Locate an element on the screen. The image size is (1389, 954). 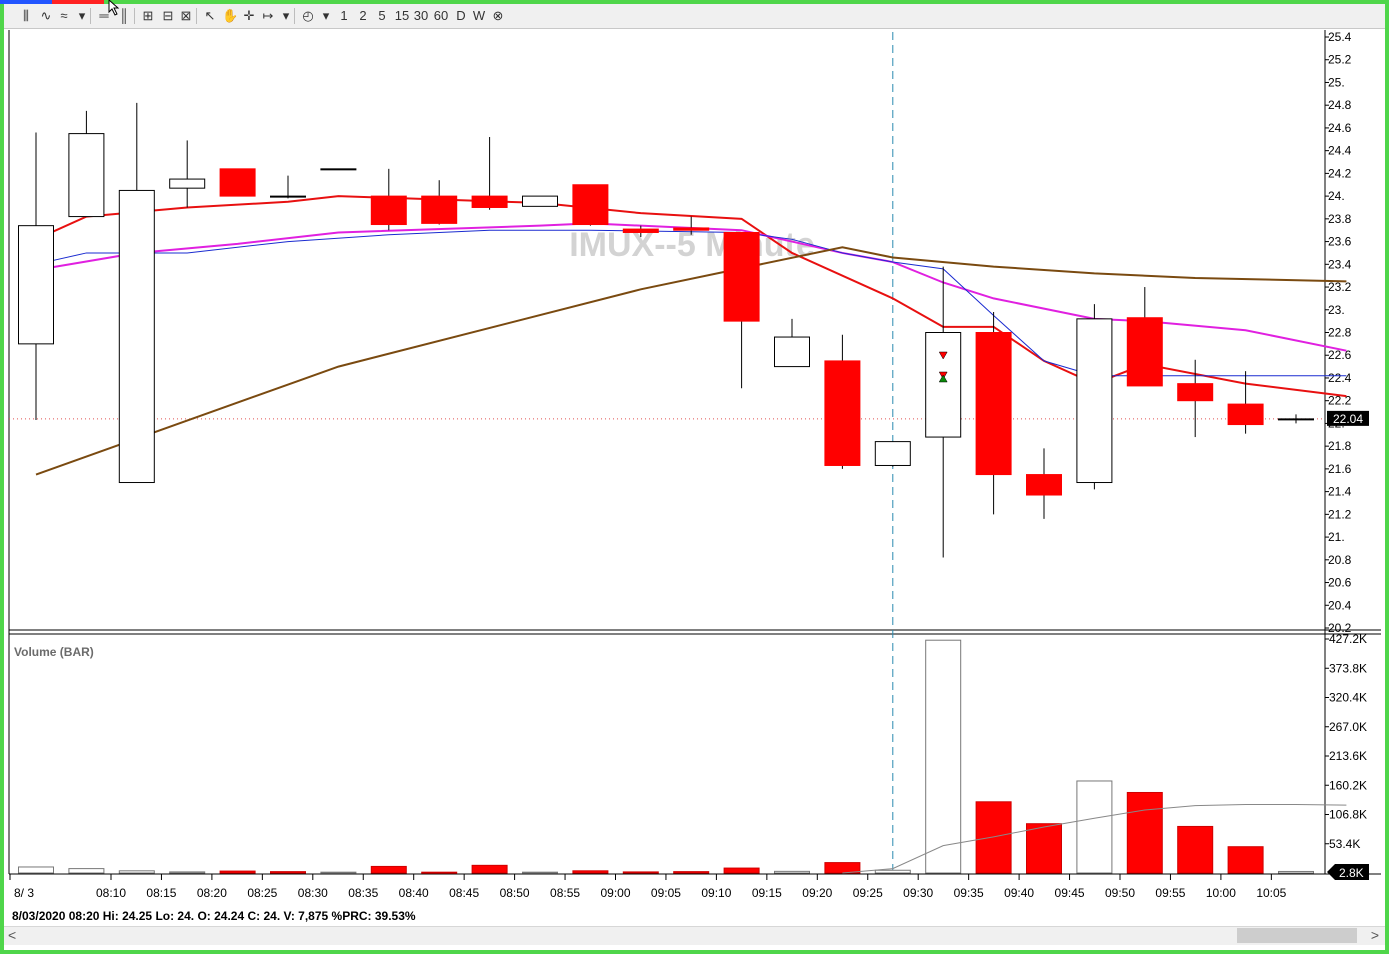
time-axis-label: 09:45 is located at coordinates (1070, 893).